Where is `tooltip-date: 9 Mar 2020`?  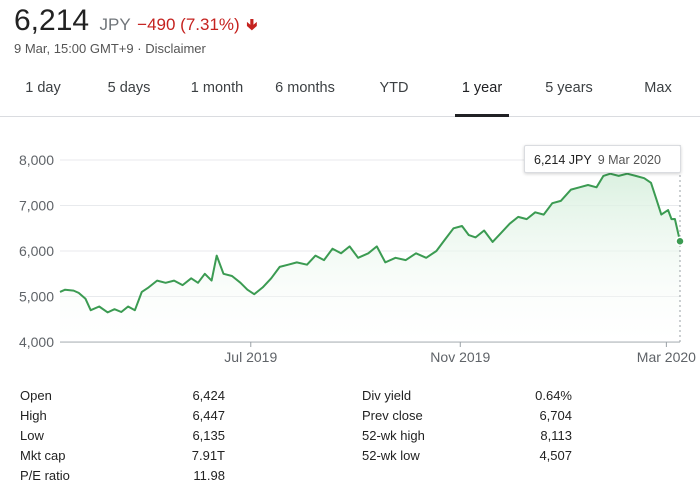 tooltip-date: 9 Mar 2020 is located at coordinates (629, 160).